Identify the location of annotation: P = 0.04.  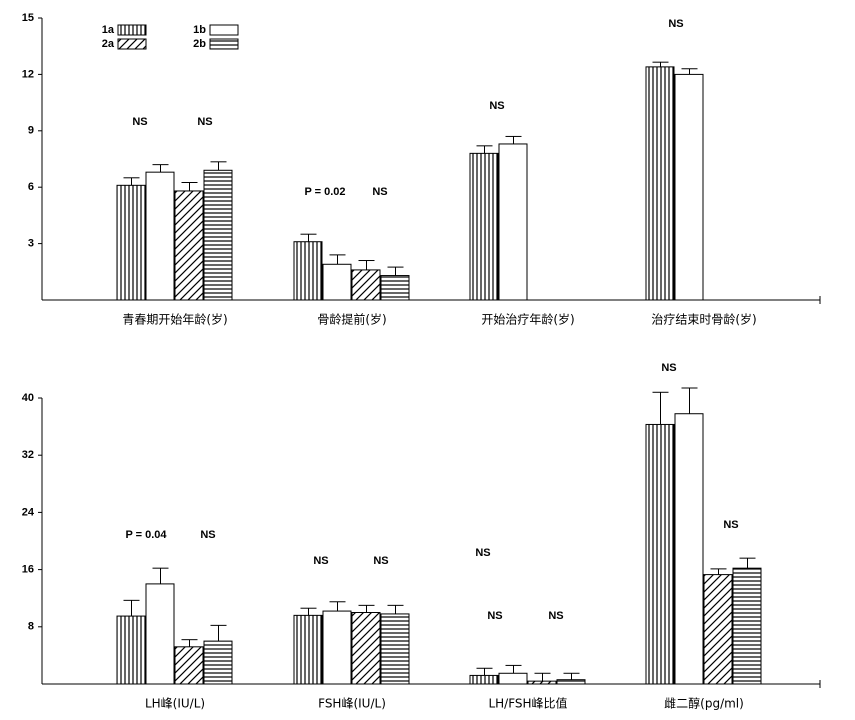
(146, 535).